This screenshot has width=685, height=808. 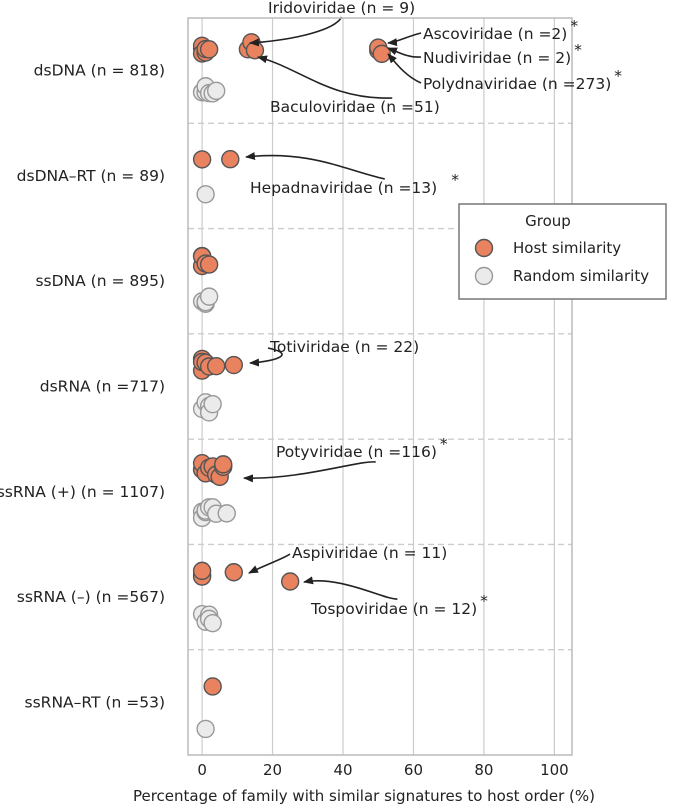 I want to click on group-label: dsDNA–RT (n = 89), so click(x=91, y=176).